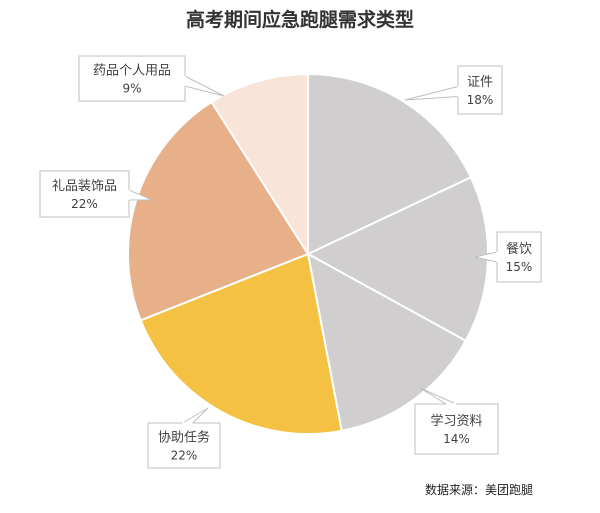 This screenshot has width=600, height=513. I want to click on callout-3: 学习资料 14%, so click(456, 421).